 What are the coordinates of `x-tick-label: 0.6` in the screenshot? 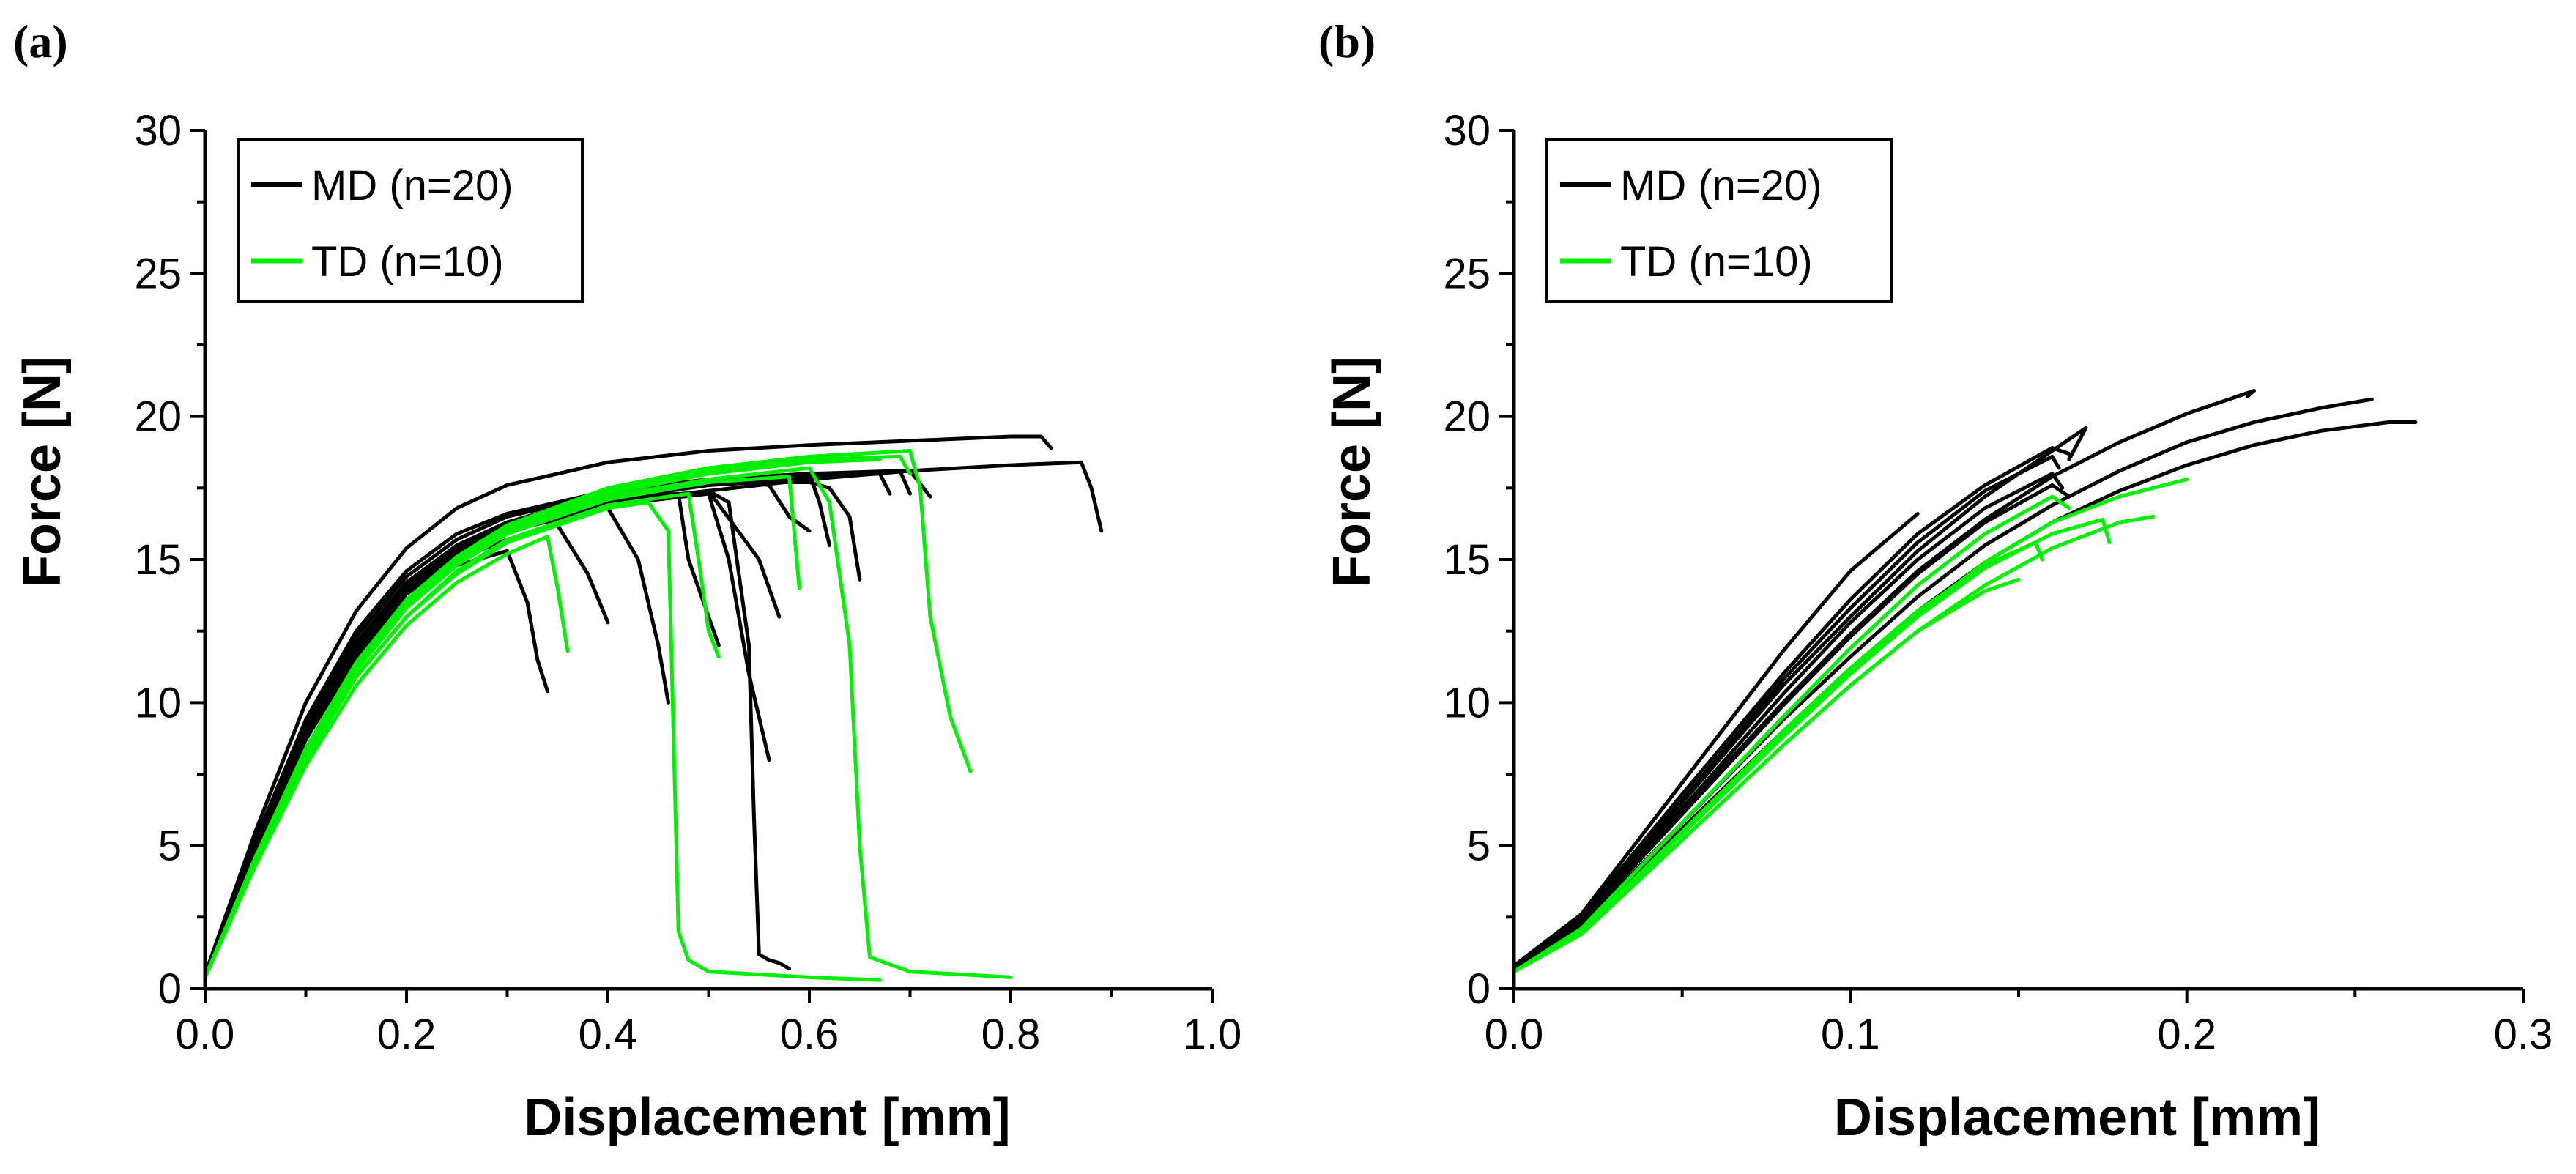 It's located at (809, 1034).